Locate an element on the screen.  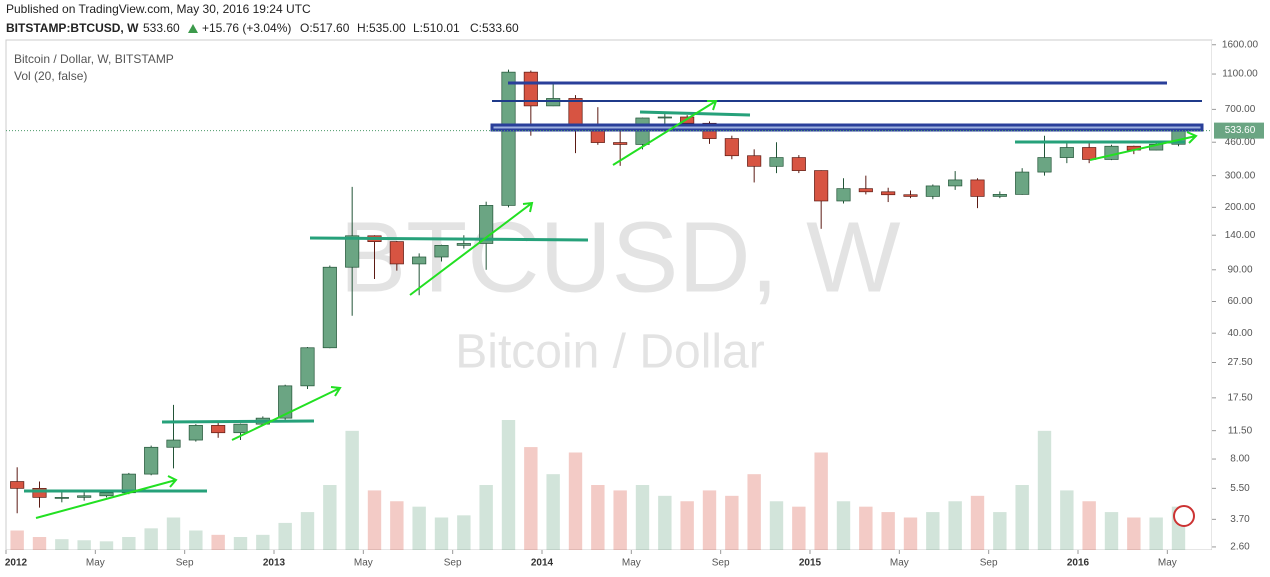
change: +15.76 (+3.04%) is located at coordinates (246, 28).